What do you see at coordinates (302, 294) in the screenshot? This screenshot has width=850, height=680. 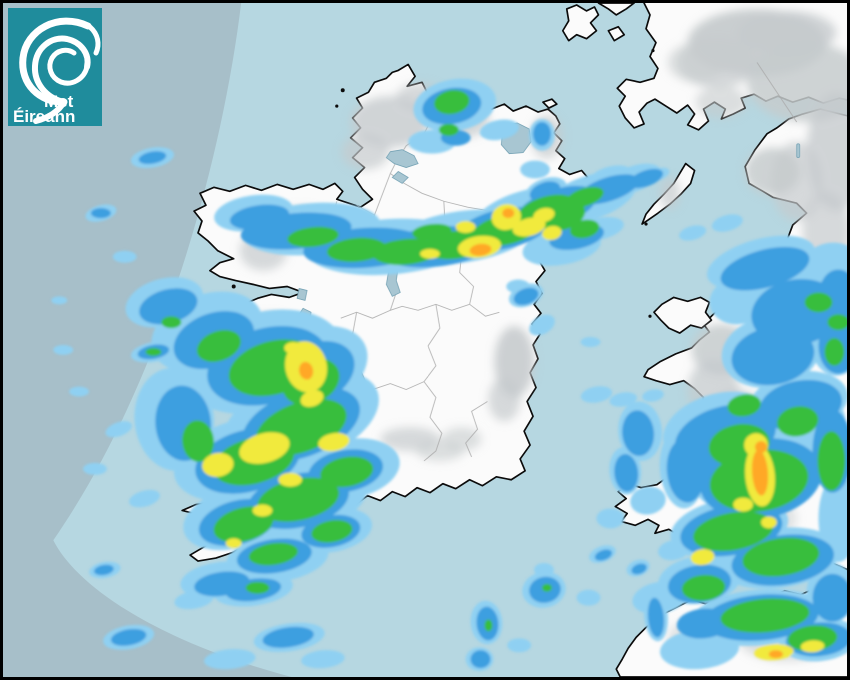 I see `lough-mask` at bounding box center [302, 294].